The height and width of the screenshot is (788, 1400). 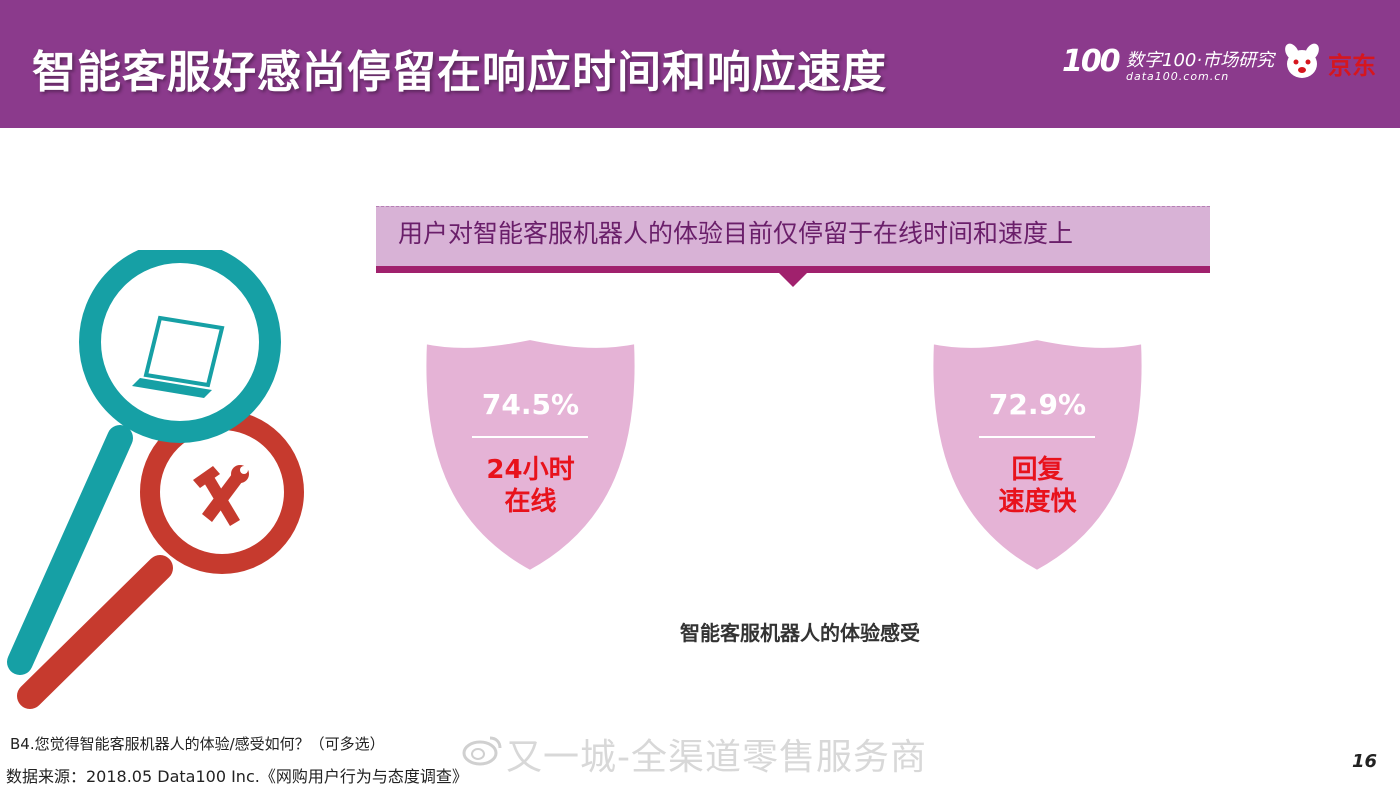 I want to click on data100-logo-name: 数字100·市场研究, so click(x=1200, y=60).